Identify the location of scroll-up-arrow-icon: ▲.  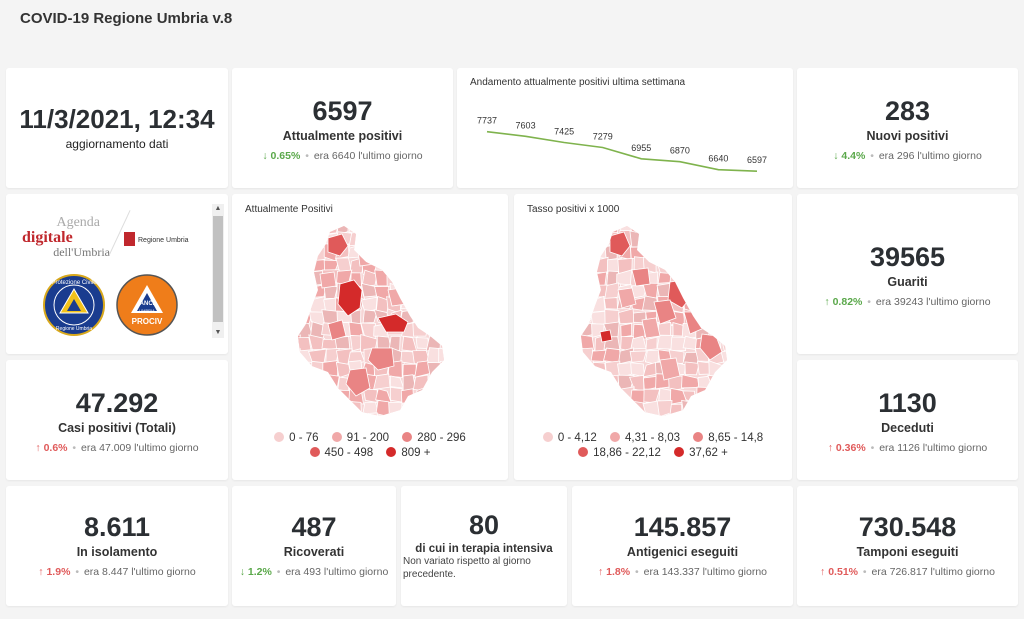
(218, 208).